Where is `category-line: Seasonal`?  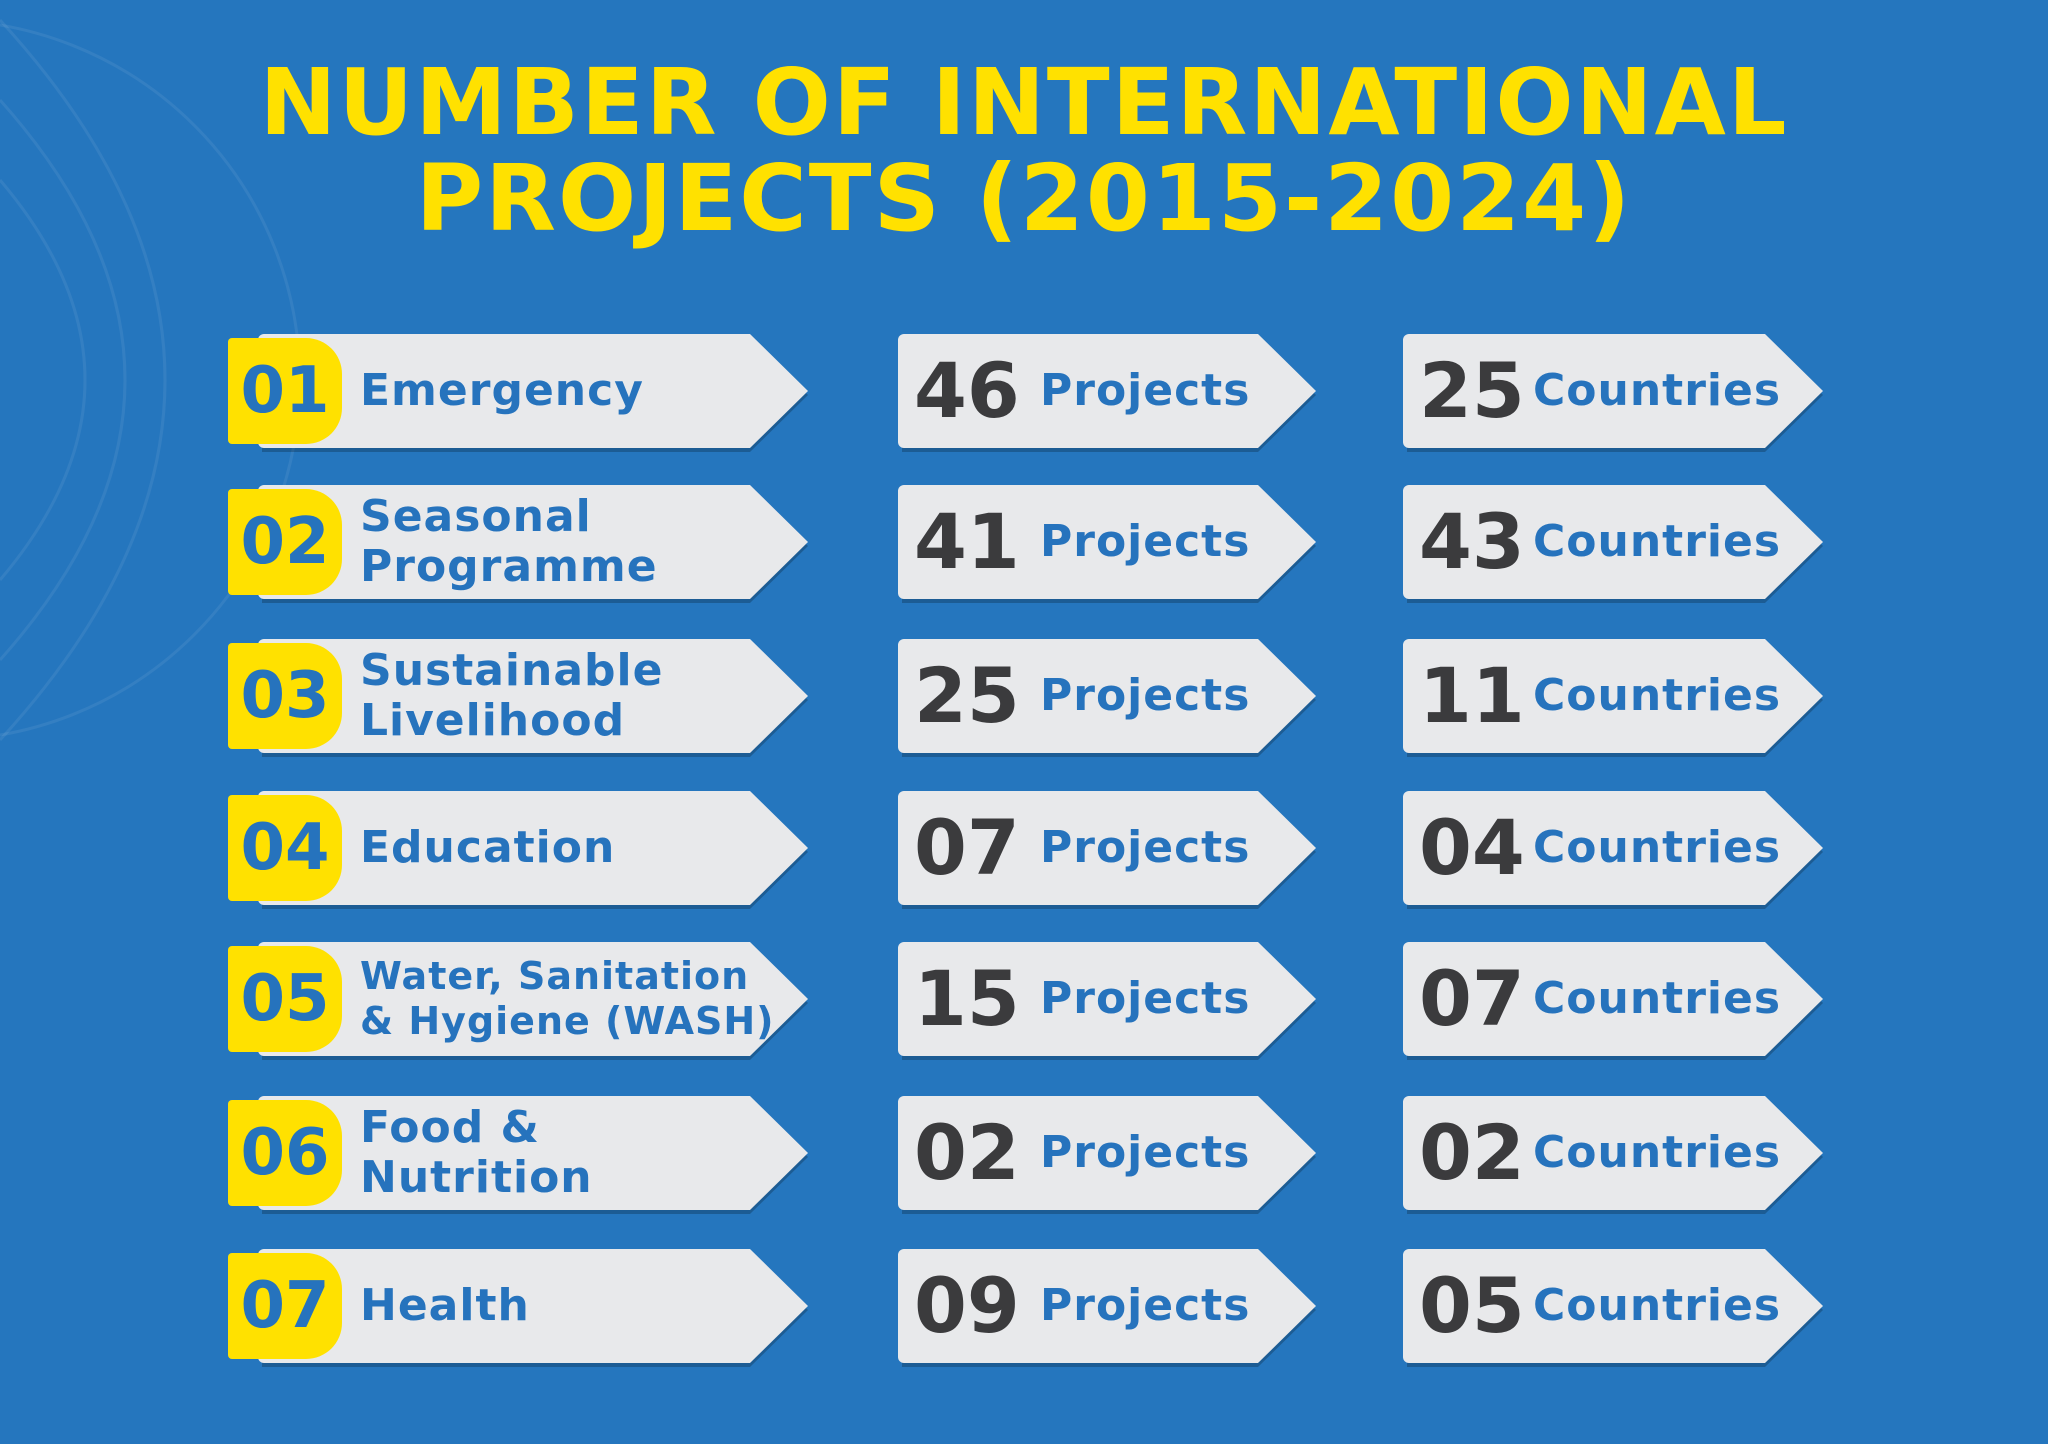 category-line: Seasonal is located at coordinates (476, 516).